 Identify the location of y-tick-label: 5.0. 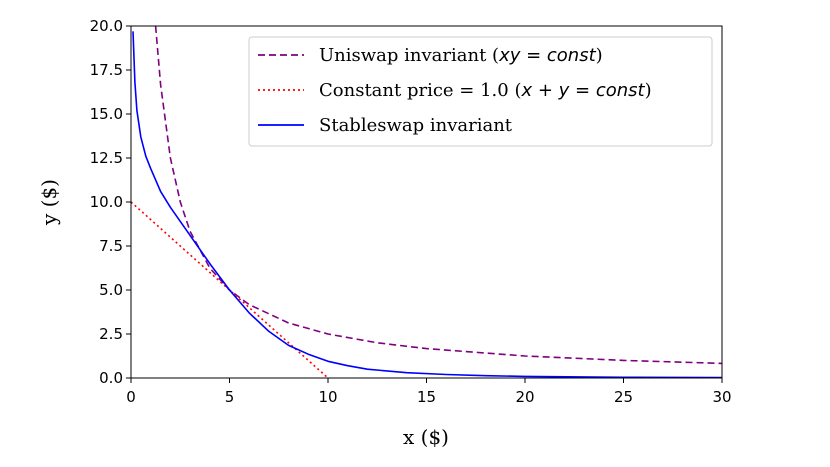
(111, 290).